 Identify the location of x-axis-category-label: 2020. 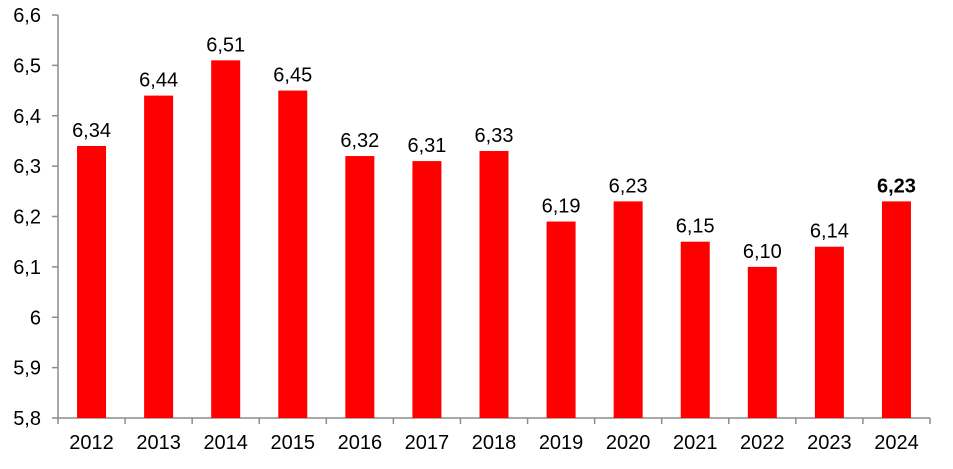
(628, 443).